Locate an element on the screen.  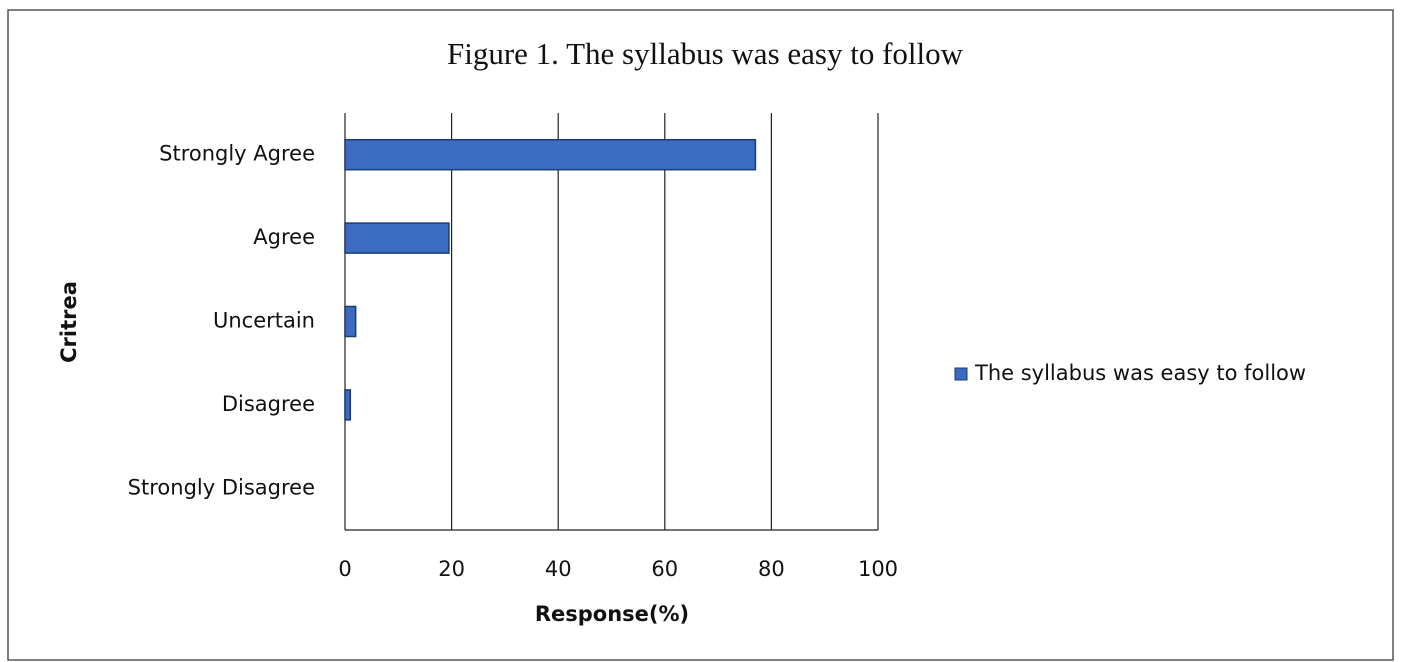
y-tick-label: Agree is located at coordinates (284, 237).